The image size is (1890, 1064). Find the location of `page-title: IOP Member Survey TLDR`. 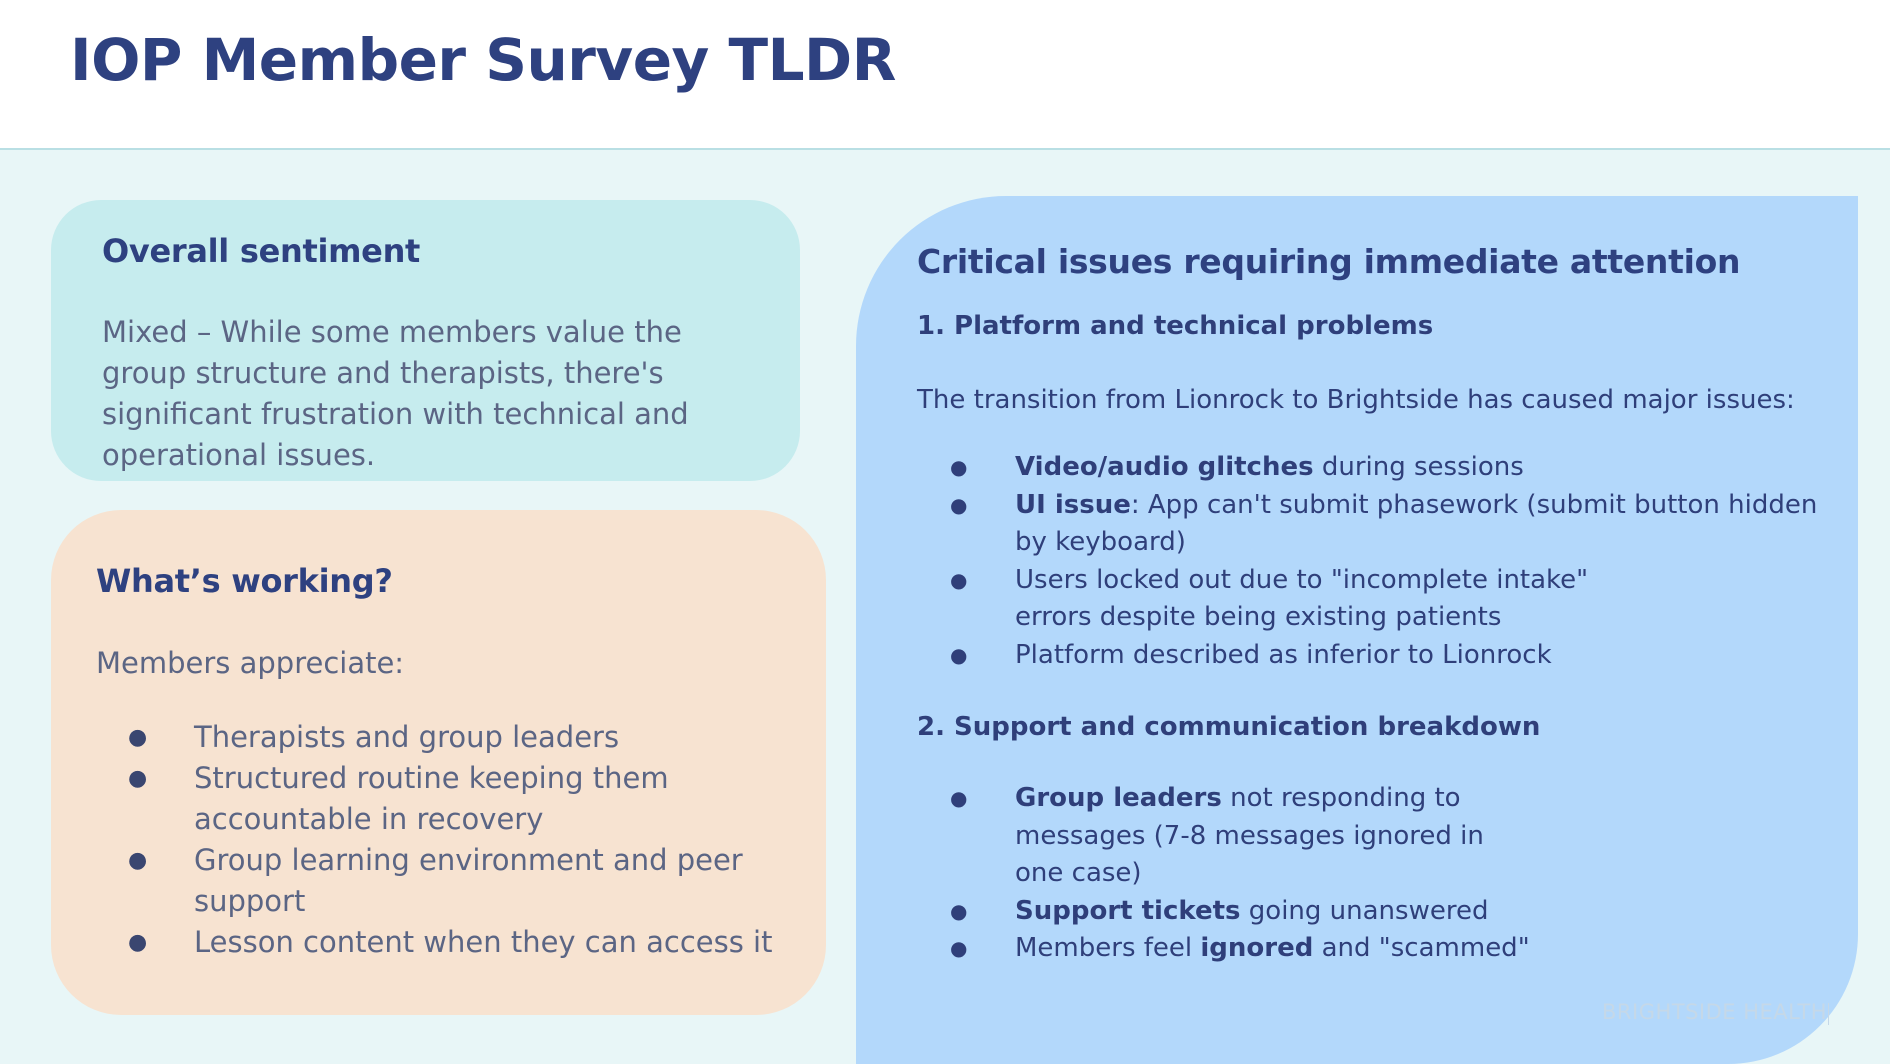

page-title: IOP Member Survey TLDR is located at coordinates (483, 60).